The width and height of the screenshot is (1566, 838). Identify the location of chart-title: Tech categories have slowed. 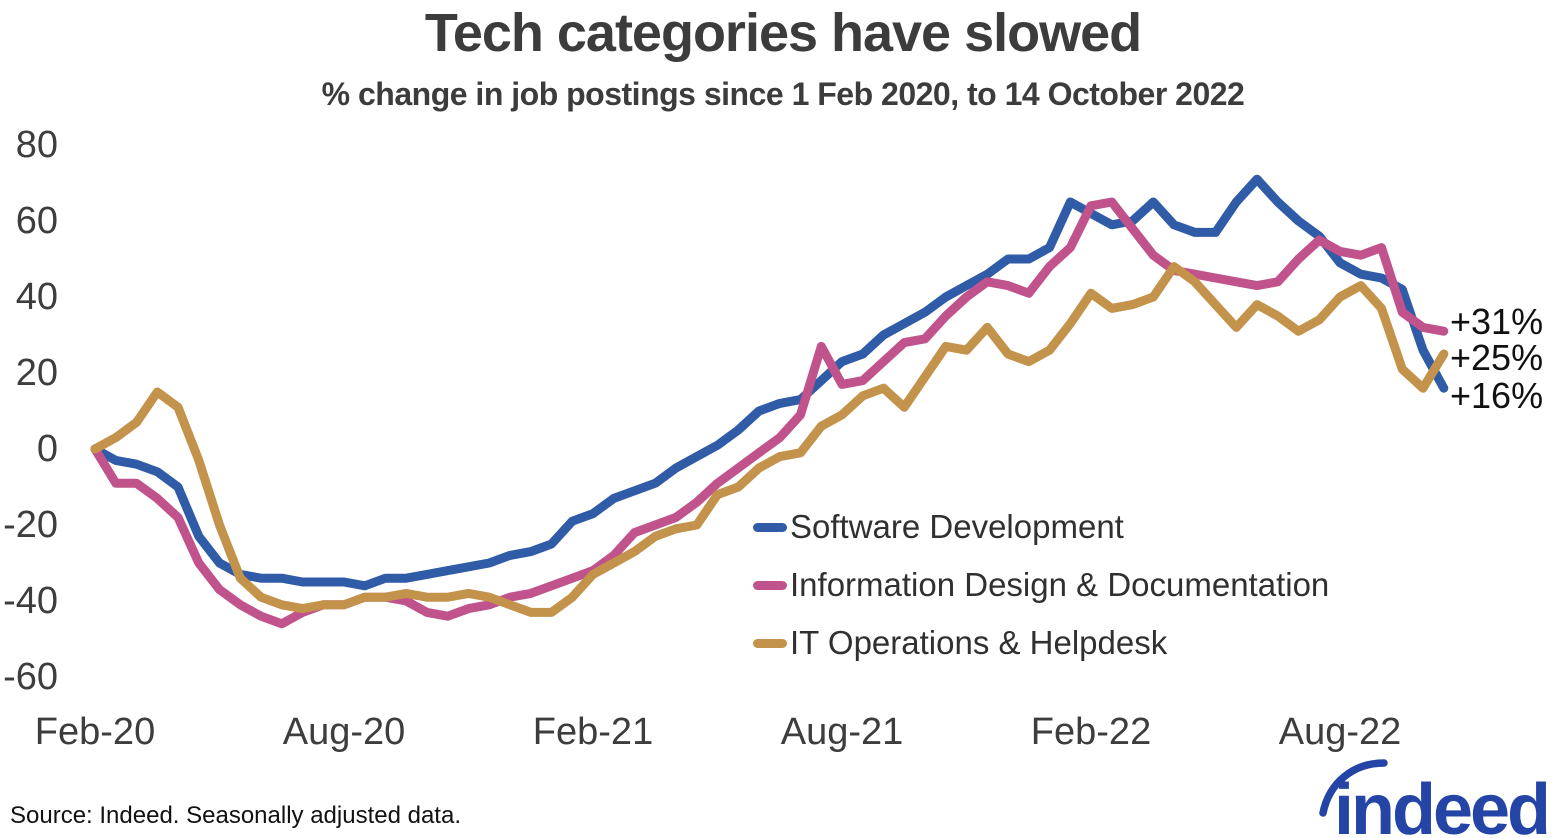
(783, 33).